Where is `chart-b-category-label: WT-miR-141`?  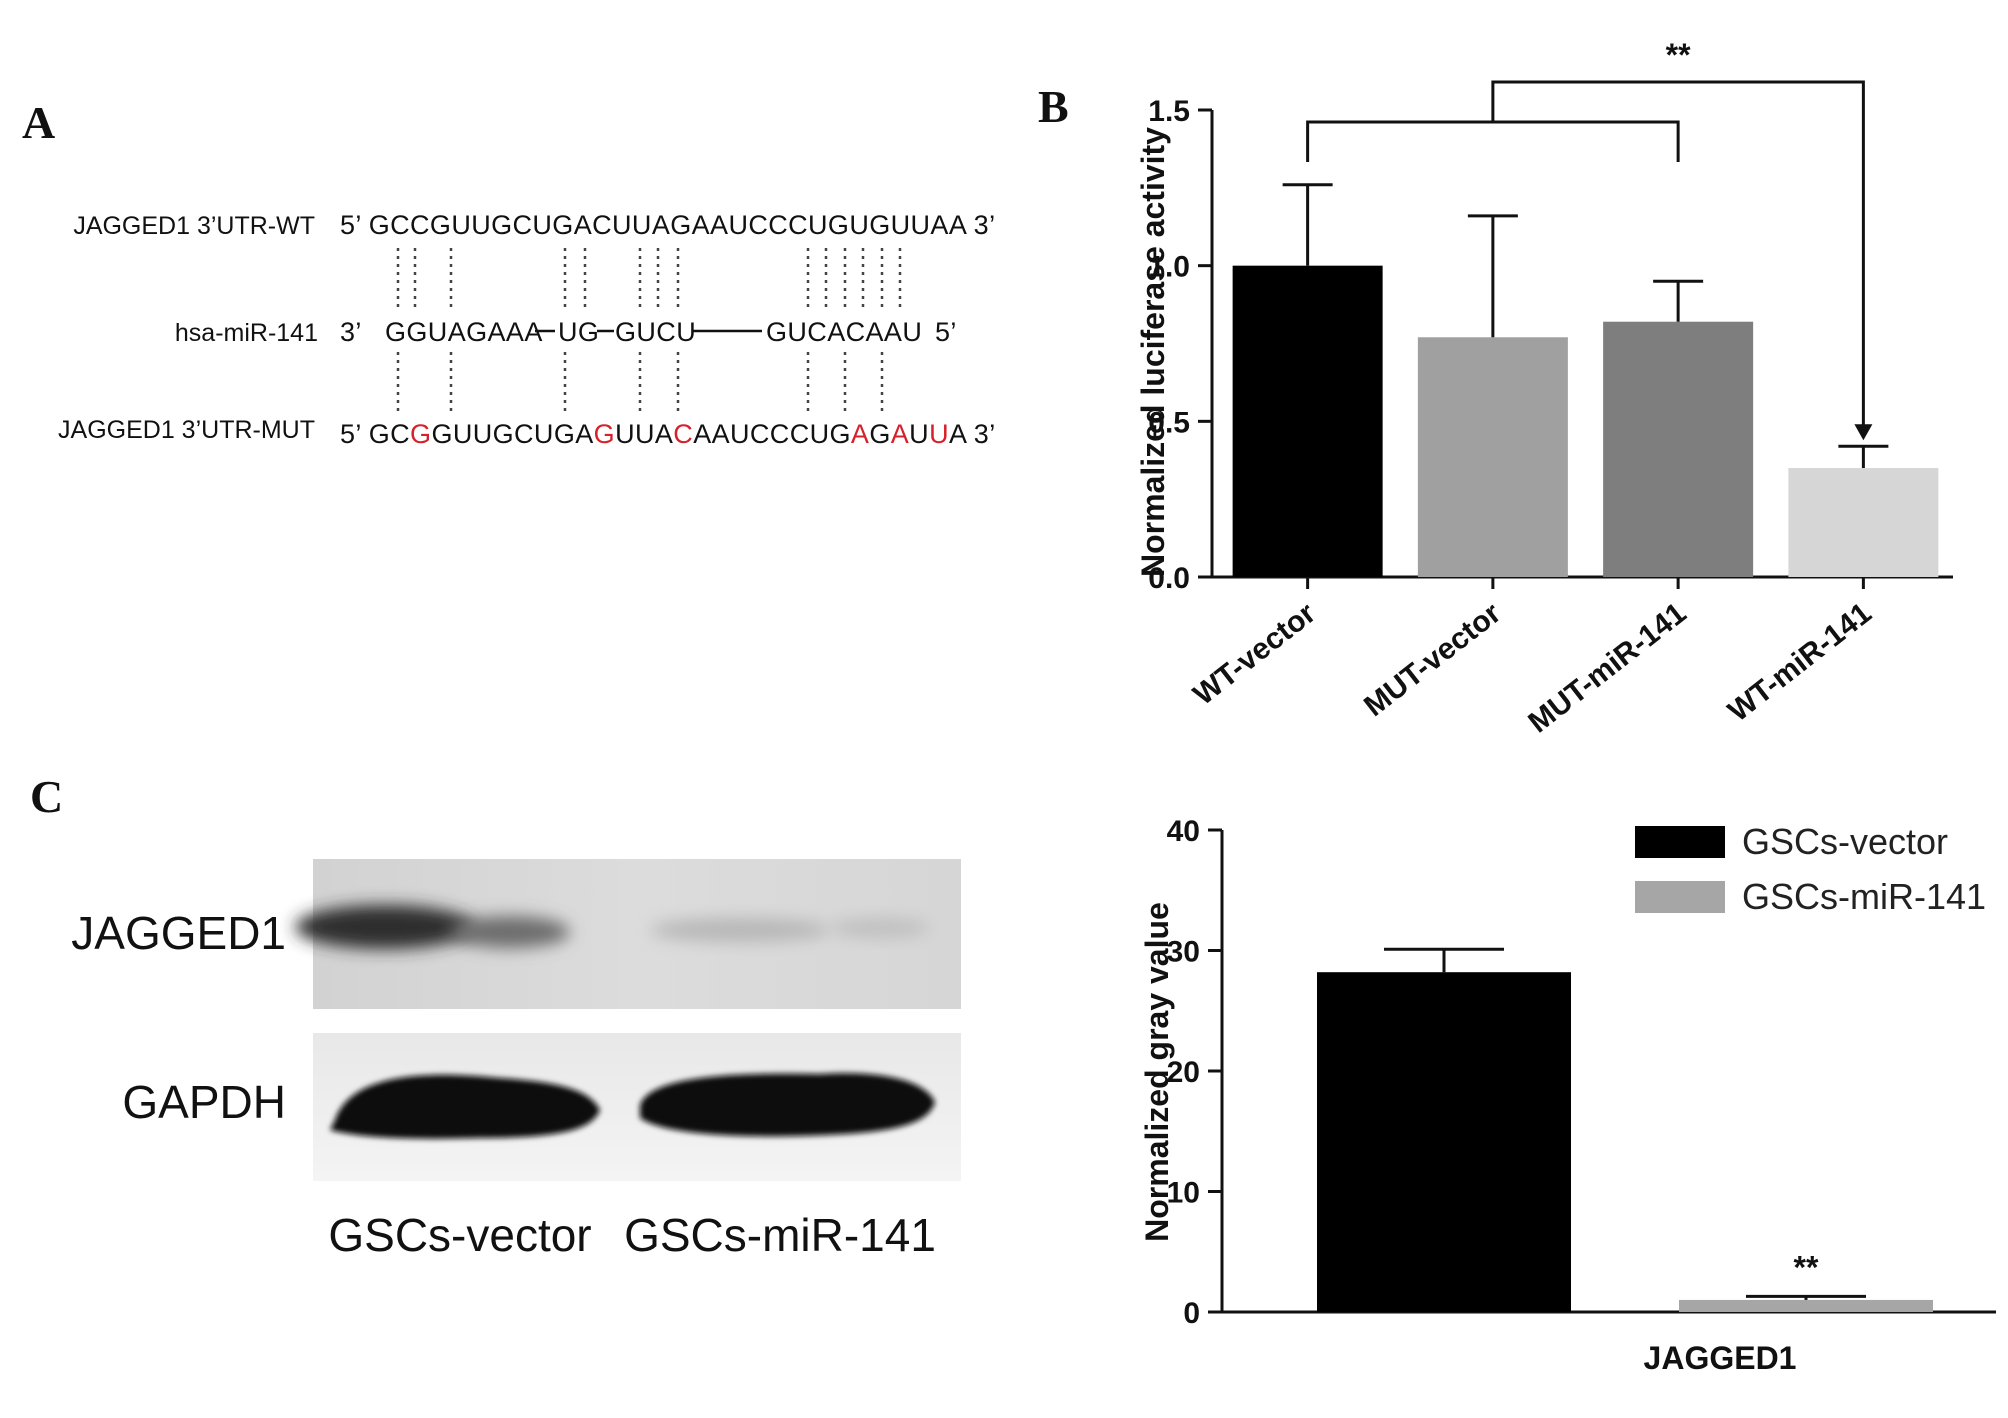
chart-b-category-label: WT-miR-141 is located at coordinates (1800, 663).